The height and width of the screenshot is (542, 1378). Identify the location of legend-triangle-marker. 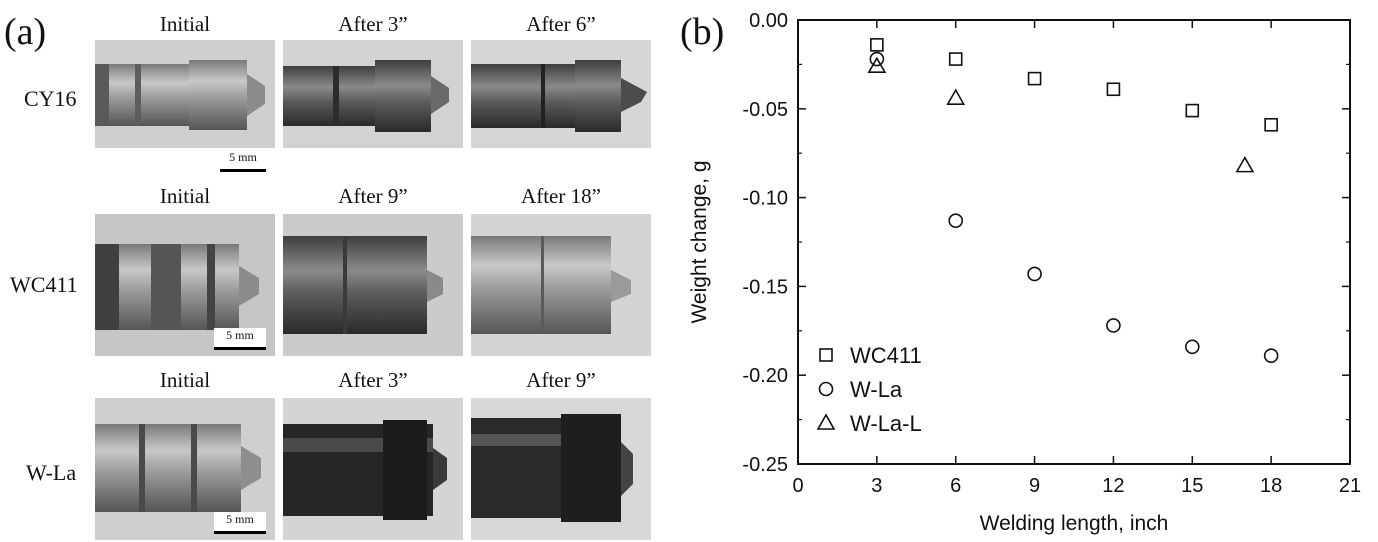
(826, 421).